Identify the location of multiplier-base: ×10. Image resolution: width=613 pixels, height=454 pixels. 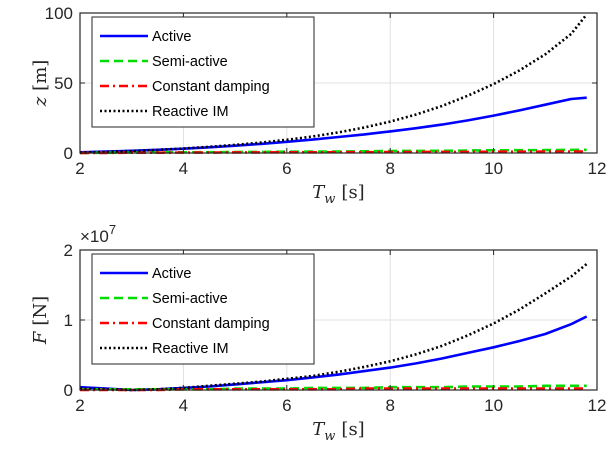
(94, 236).